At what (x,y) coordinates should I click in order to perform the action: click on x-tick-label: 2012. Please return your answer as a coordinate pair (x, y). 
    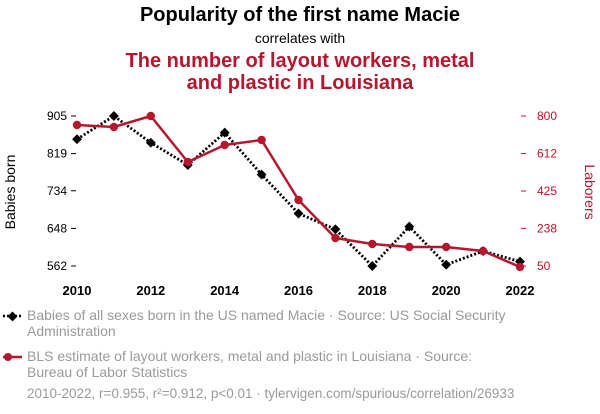
    Looking at the image, I should click on (150, 290).